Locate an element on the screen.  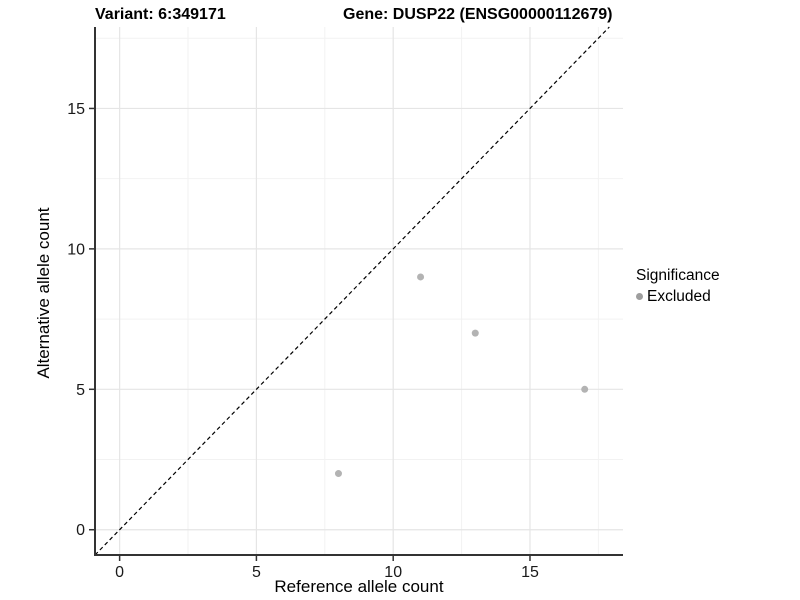
x-axis-label: Reference allele count is located at coordinates (359, 586).